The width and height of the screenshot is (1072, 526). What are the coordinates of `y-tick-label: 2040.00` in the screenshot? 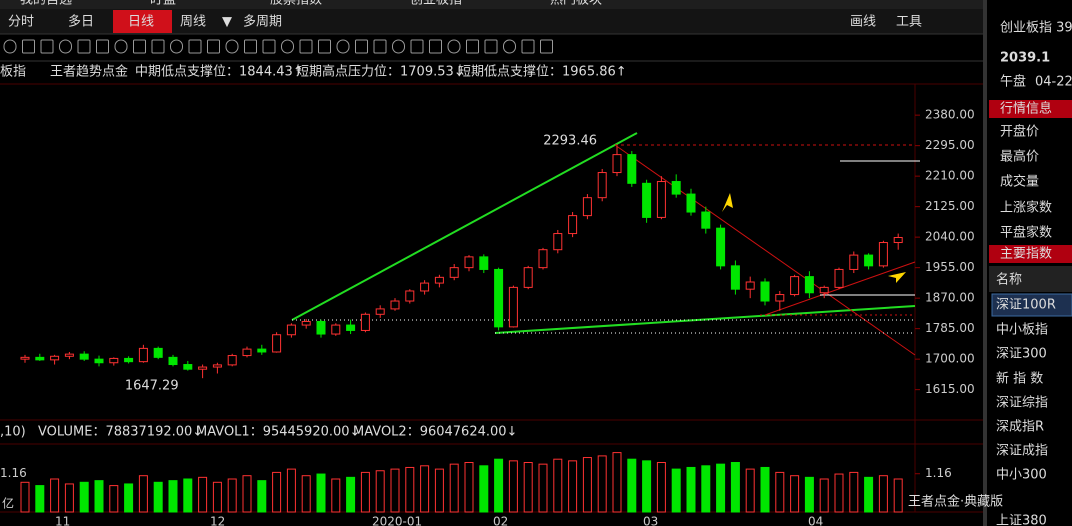 It's located at (950, 237).